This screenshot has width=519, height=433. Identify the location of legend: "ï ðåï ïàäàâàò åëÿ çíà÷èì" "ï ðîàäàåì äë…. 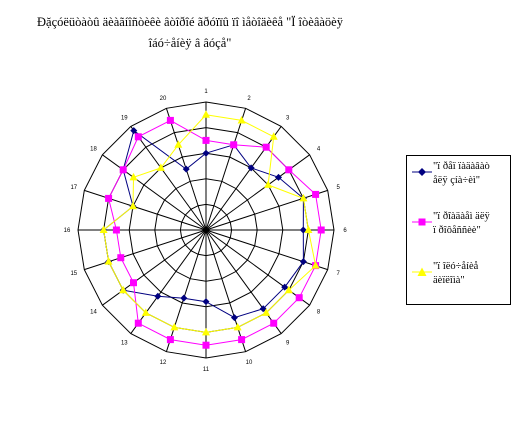
(458, 230).